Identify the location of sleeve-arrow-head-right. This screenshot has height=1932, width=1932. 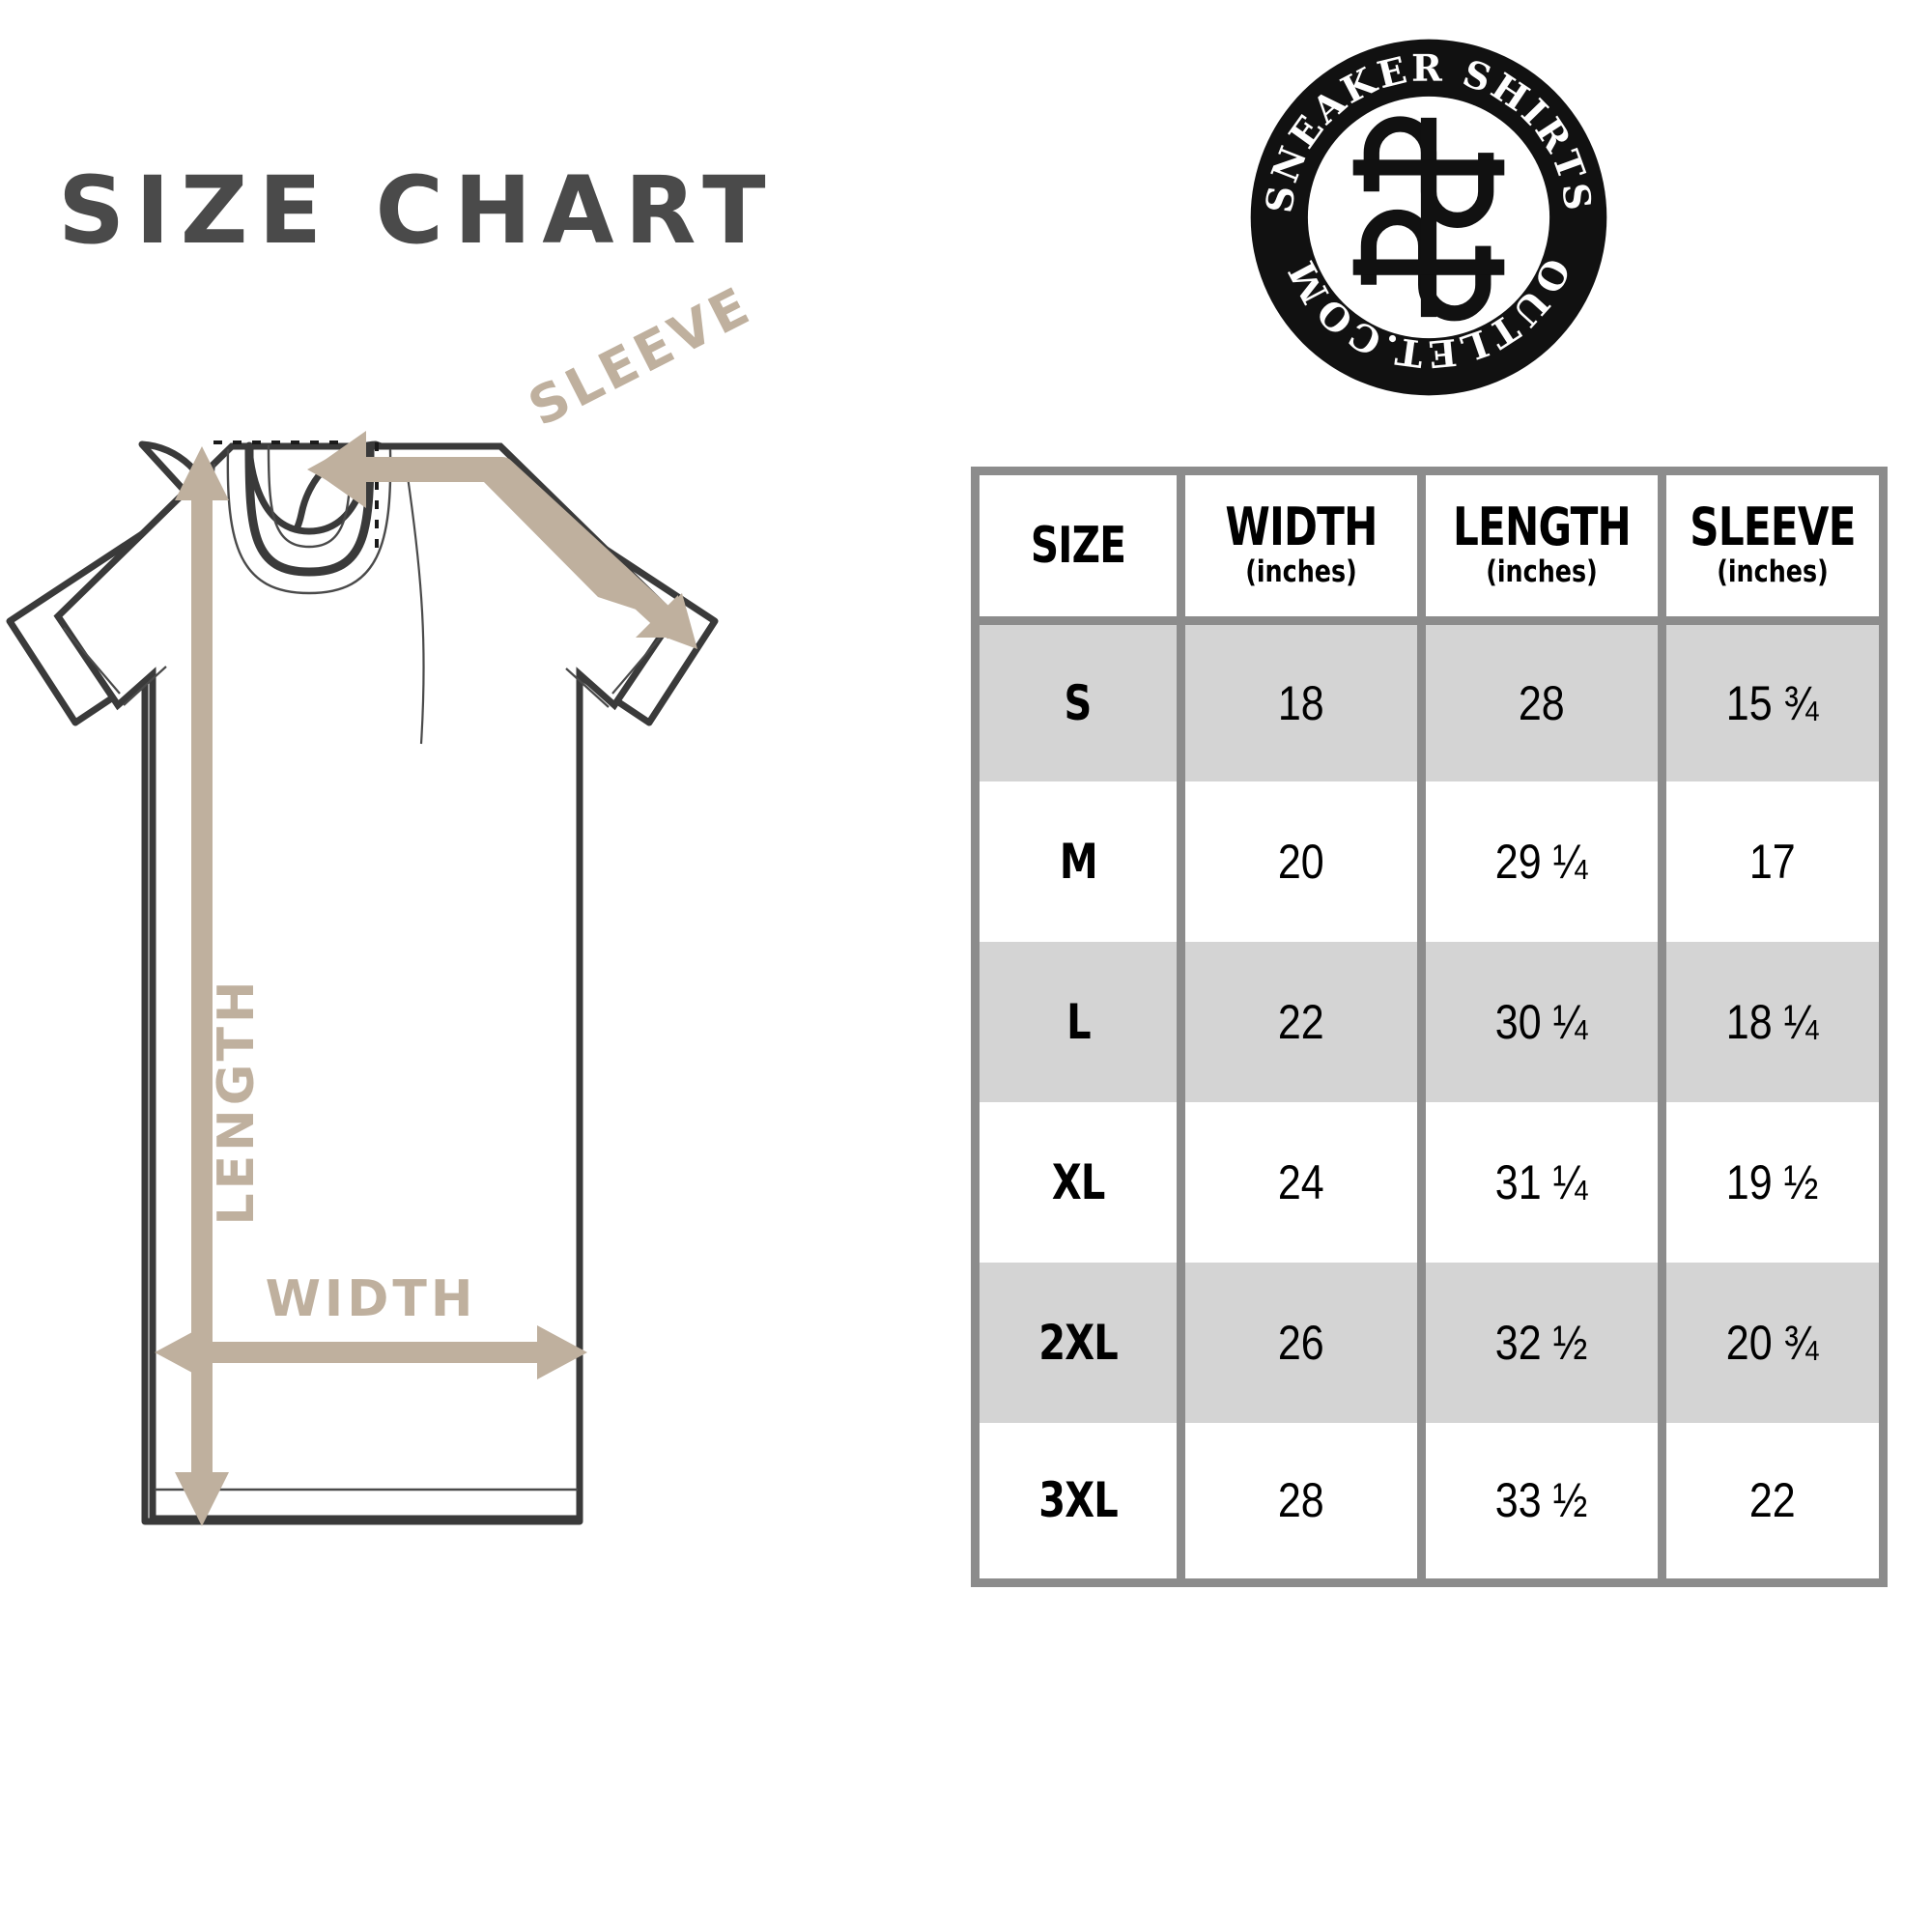
(671, 621).